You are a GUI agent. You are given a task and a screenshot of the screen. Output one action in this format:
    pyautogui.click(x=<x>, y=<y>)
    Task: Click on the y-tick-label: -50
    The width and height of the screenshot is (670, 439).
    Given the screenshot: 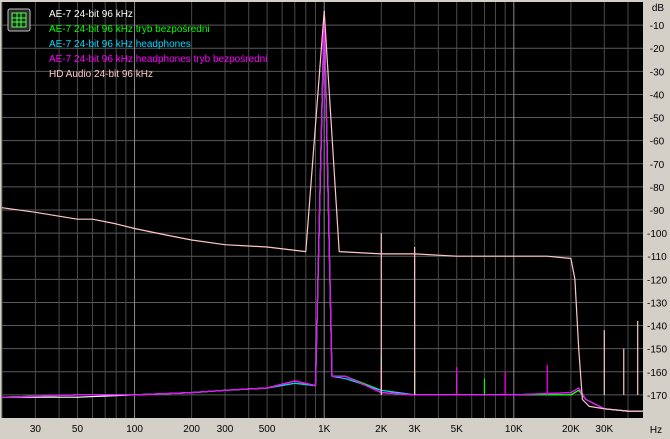 What is the action you would take?
    pyautogui.click(x=657, y=119)
    